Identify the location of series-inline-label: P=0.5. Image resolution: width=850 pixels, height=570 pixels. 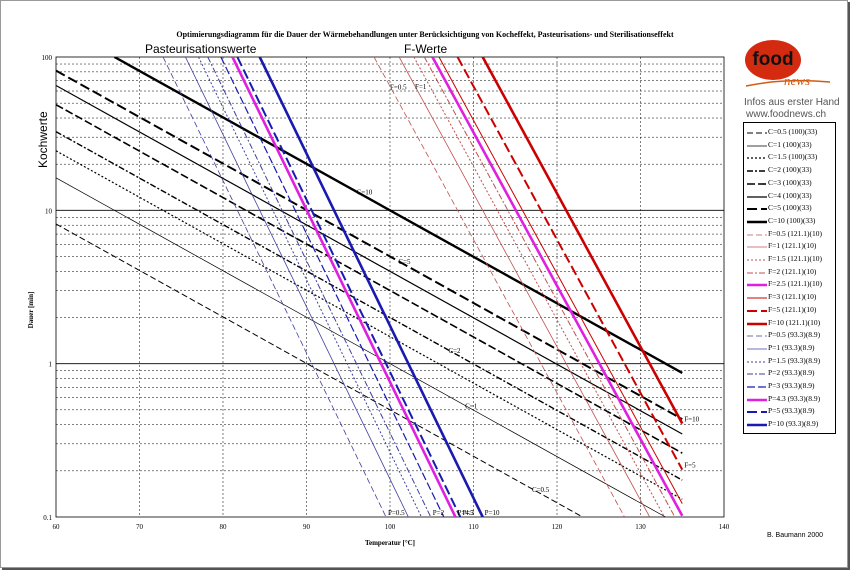
(396, 513).